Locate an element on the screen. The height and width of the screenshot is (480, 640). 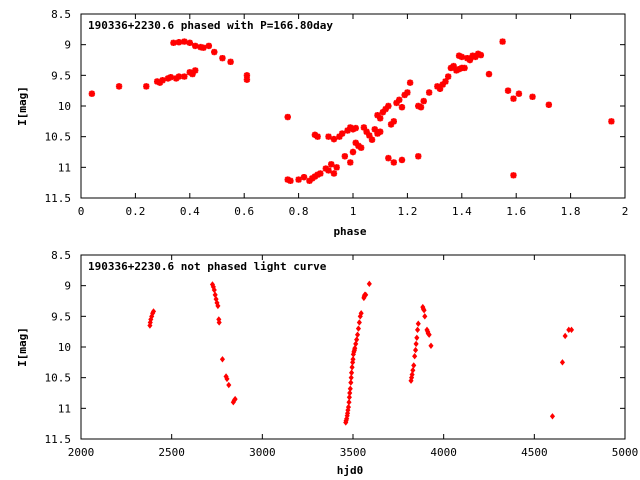
x-axis-label: hjd0 is located at coordinates (350, 470).